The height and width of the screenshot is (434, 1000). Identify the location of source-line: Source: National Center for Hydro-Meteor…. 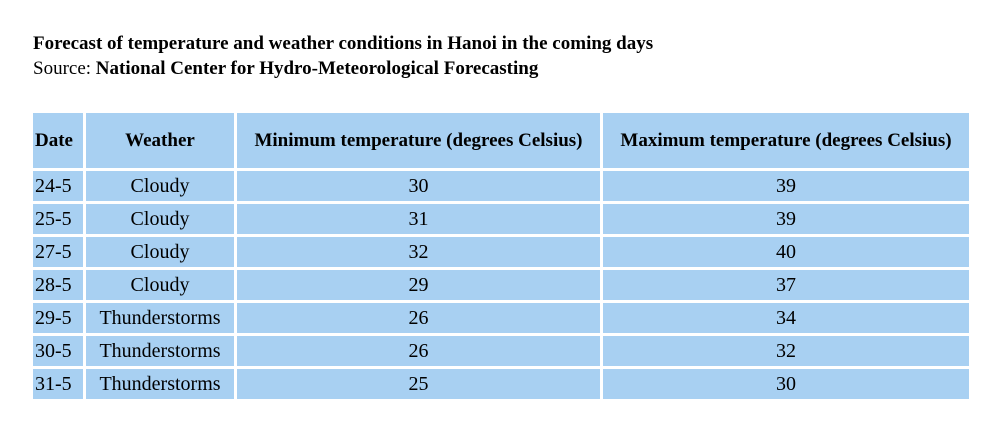
(343, 68).